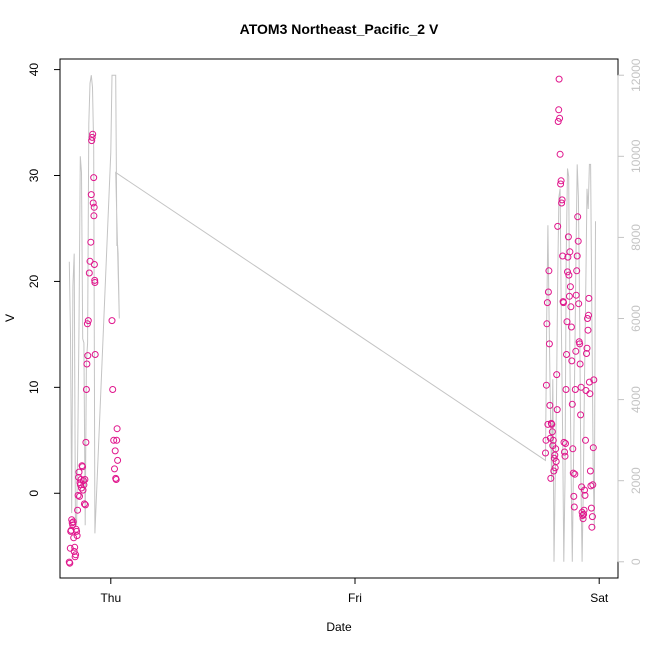 The width and height of the screenshot is (650, 650). I want to click on y-axis-left: 0 10 20 30 40, so click(44, 280).